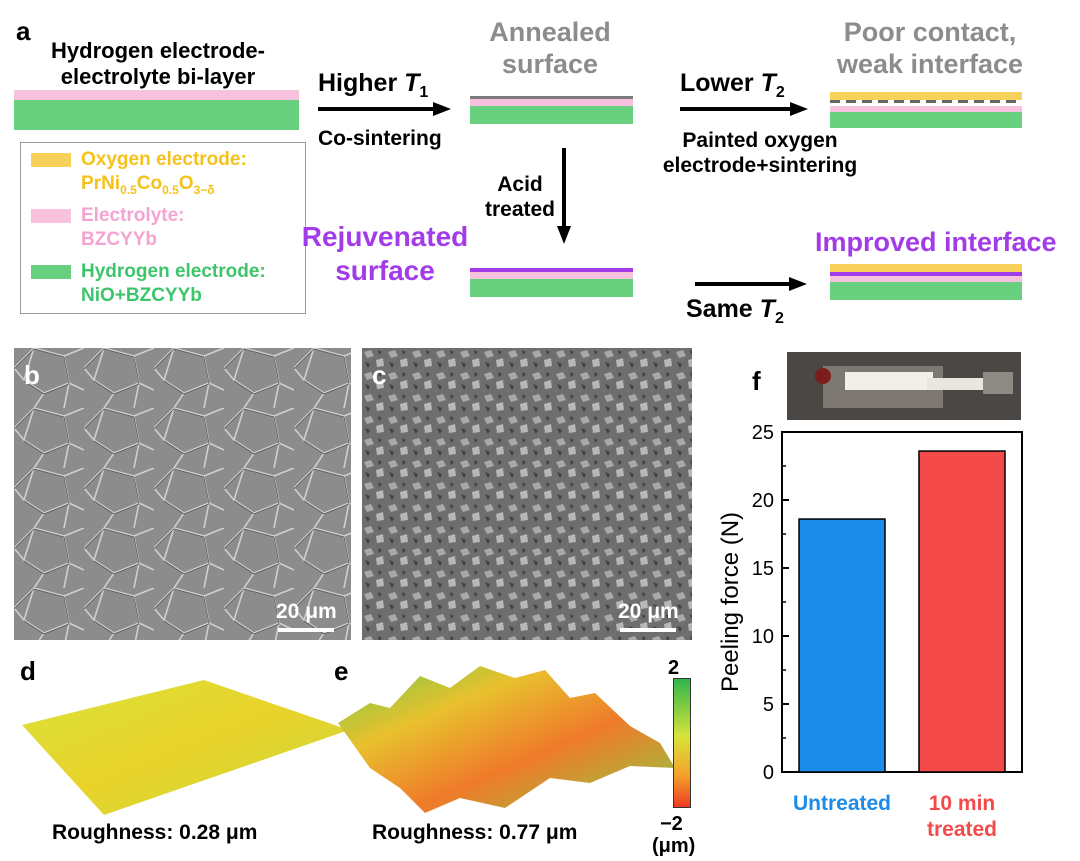 This screenshot has width=1080, height=861. I want to click on arrow1-bottom-label: Co-sintering, so click(380, 138).